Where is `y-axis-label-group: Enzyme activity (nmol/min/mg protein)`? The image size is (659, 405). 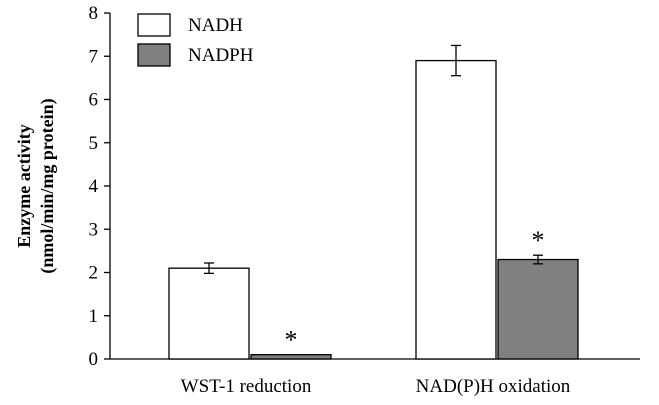
y-axis-label-group: Enzyme activity (nmol/min/mg protein) is located at coordinates (36, 185).